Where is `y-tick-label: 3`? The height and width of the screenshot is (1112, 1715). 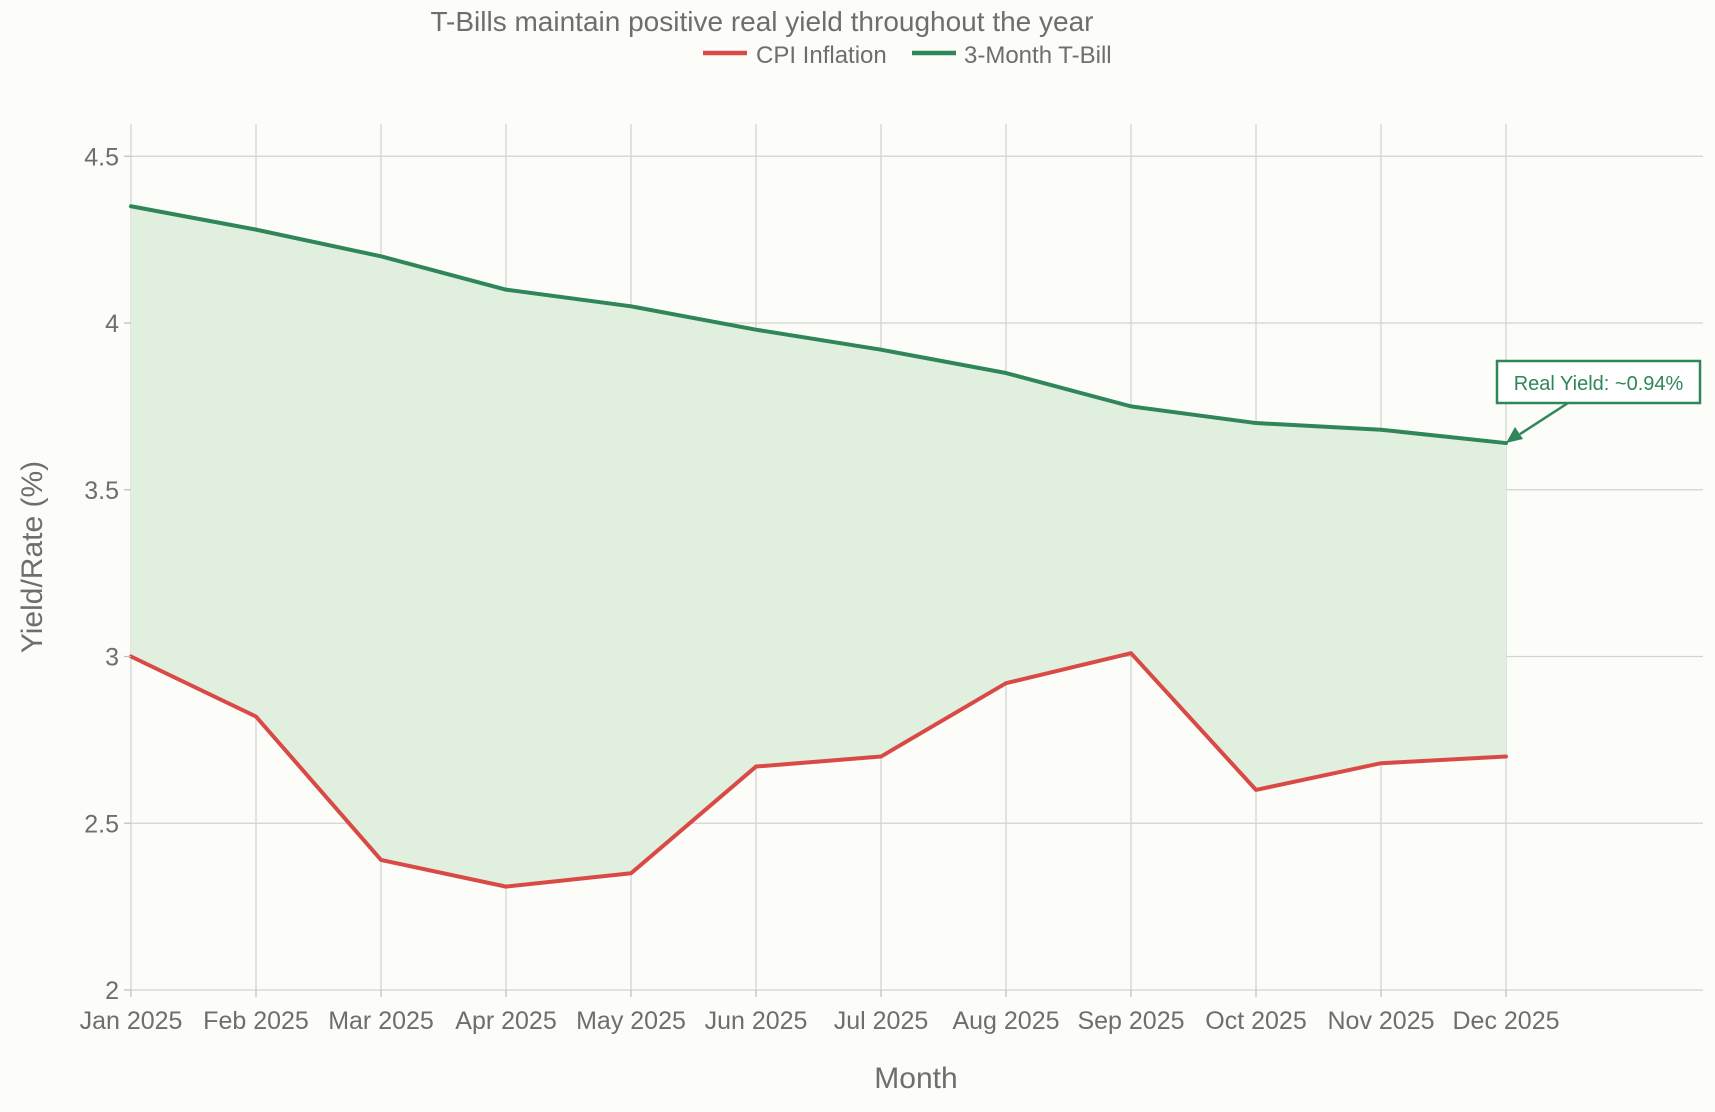
y-tick-label: 3 is located at coordinates (112, 658).